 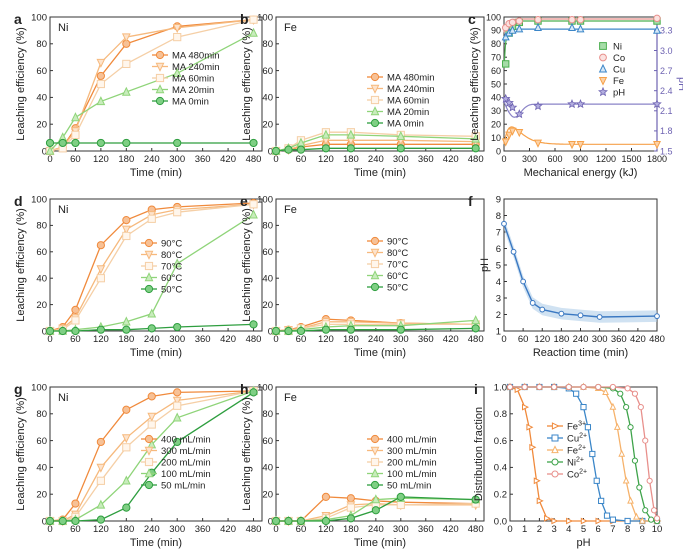 I want to click on y-tick-label: 40, so click(x=267, y=279).